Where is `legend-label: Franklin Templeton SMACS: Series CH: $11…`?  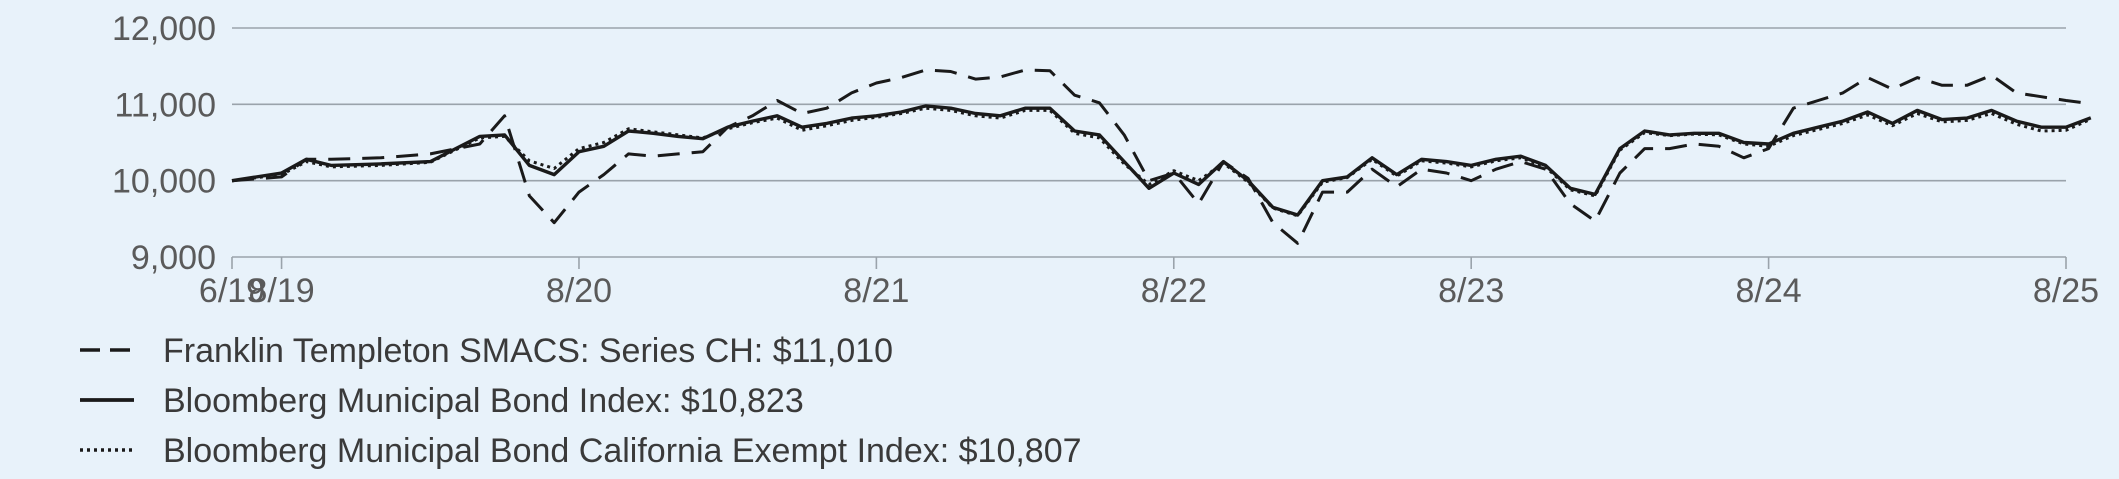
legend-label: Franklin Templeton SMACS: Series CH: $11… is located at coordinates (528, 351).